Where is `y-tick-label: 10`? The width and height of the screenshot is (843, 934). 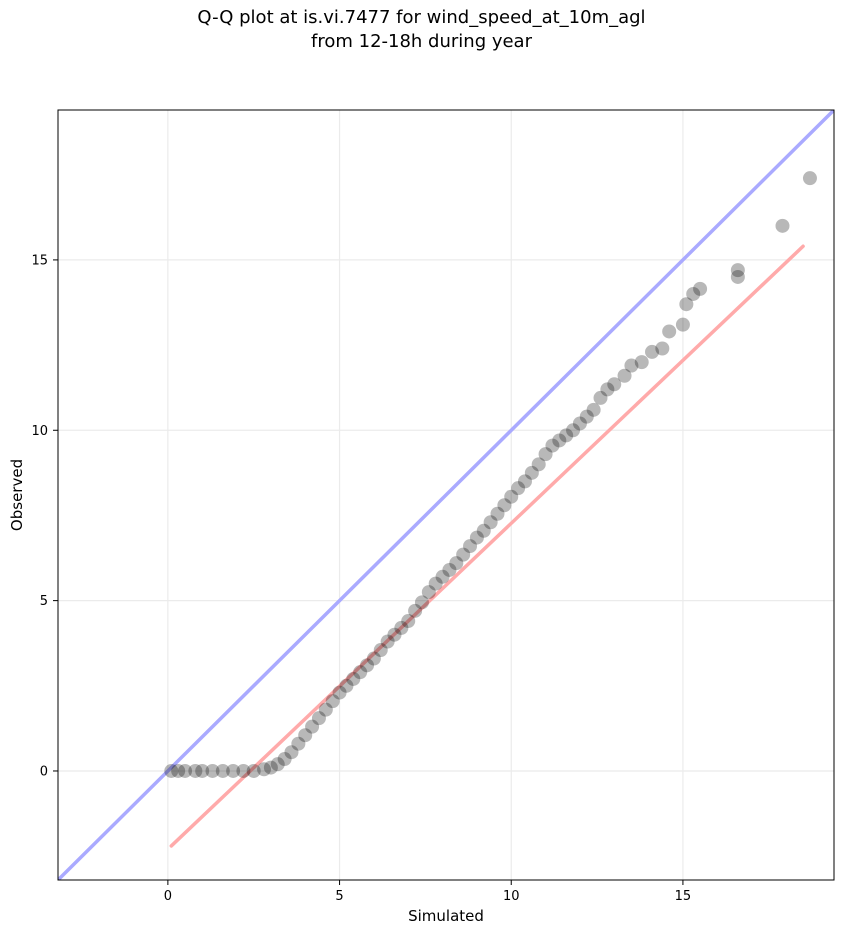 y-tick-label: 10 is located at coordinates (39, 431).